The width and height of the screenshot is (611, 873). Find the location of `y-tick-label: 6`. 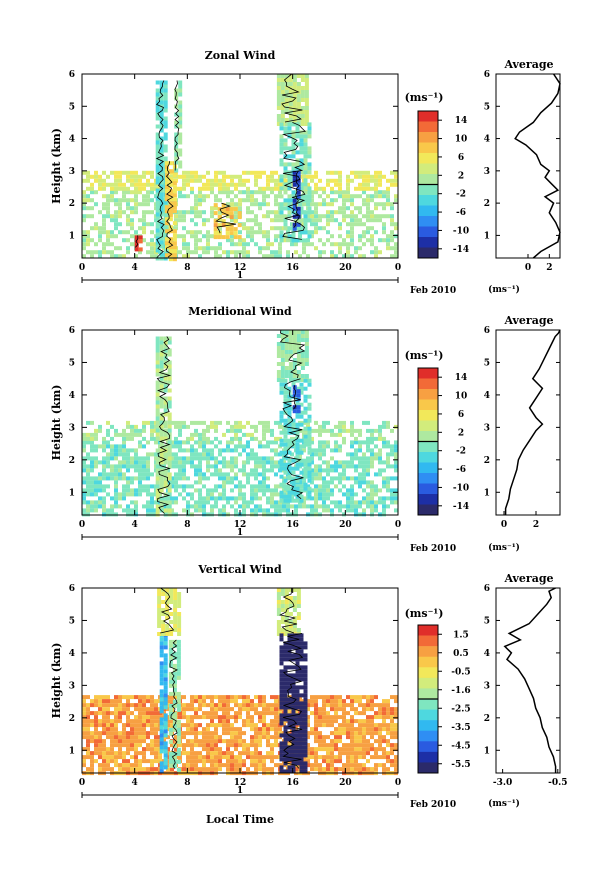

y-tick-label: 6 is located at coordinates (72, 75).